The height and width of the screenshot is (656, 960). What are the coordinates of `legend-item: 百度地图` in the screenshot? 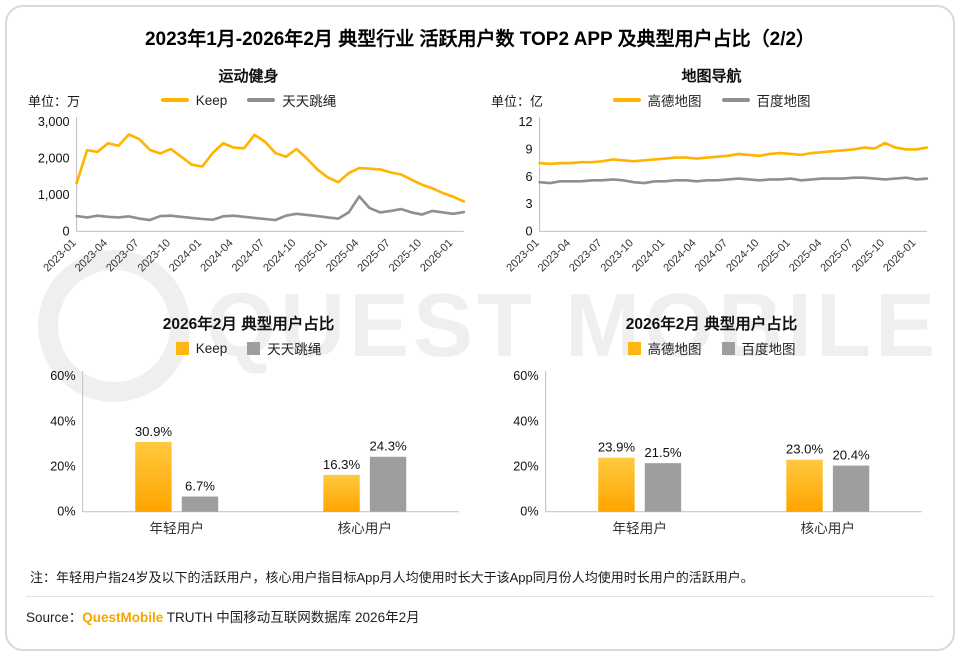 It's located at (766, 100).